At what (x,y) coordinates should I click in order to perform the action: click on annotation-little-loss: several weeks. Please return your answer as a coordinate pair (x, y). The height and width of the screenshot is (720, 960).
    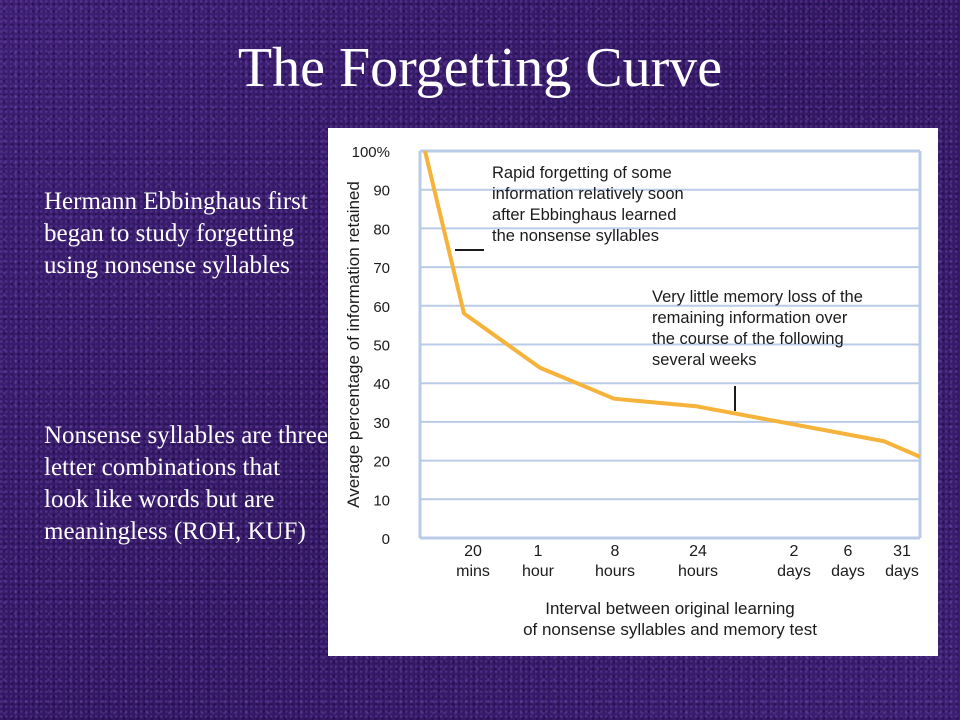
    Looking at the image, I should click on (704, 360).